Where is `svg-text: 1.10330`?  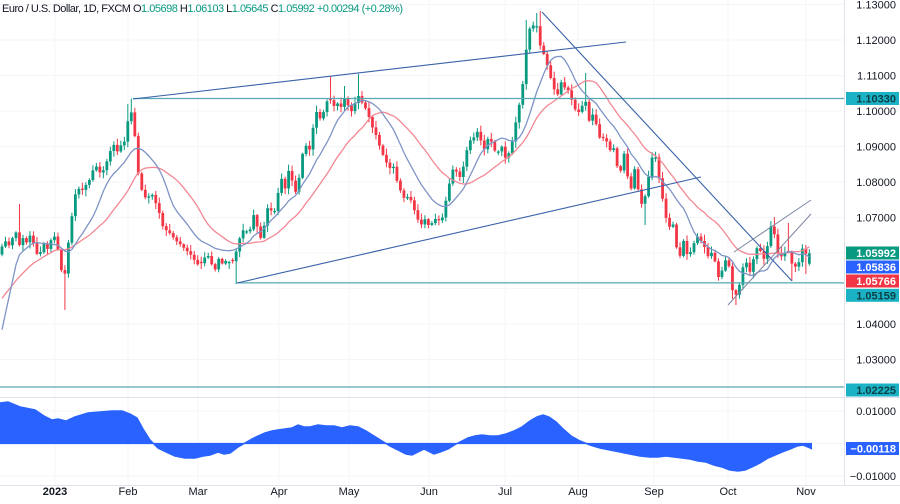 svg-text: 1.10330 is located at coordinates (876, 100).